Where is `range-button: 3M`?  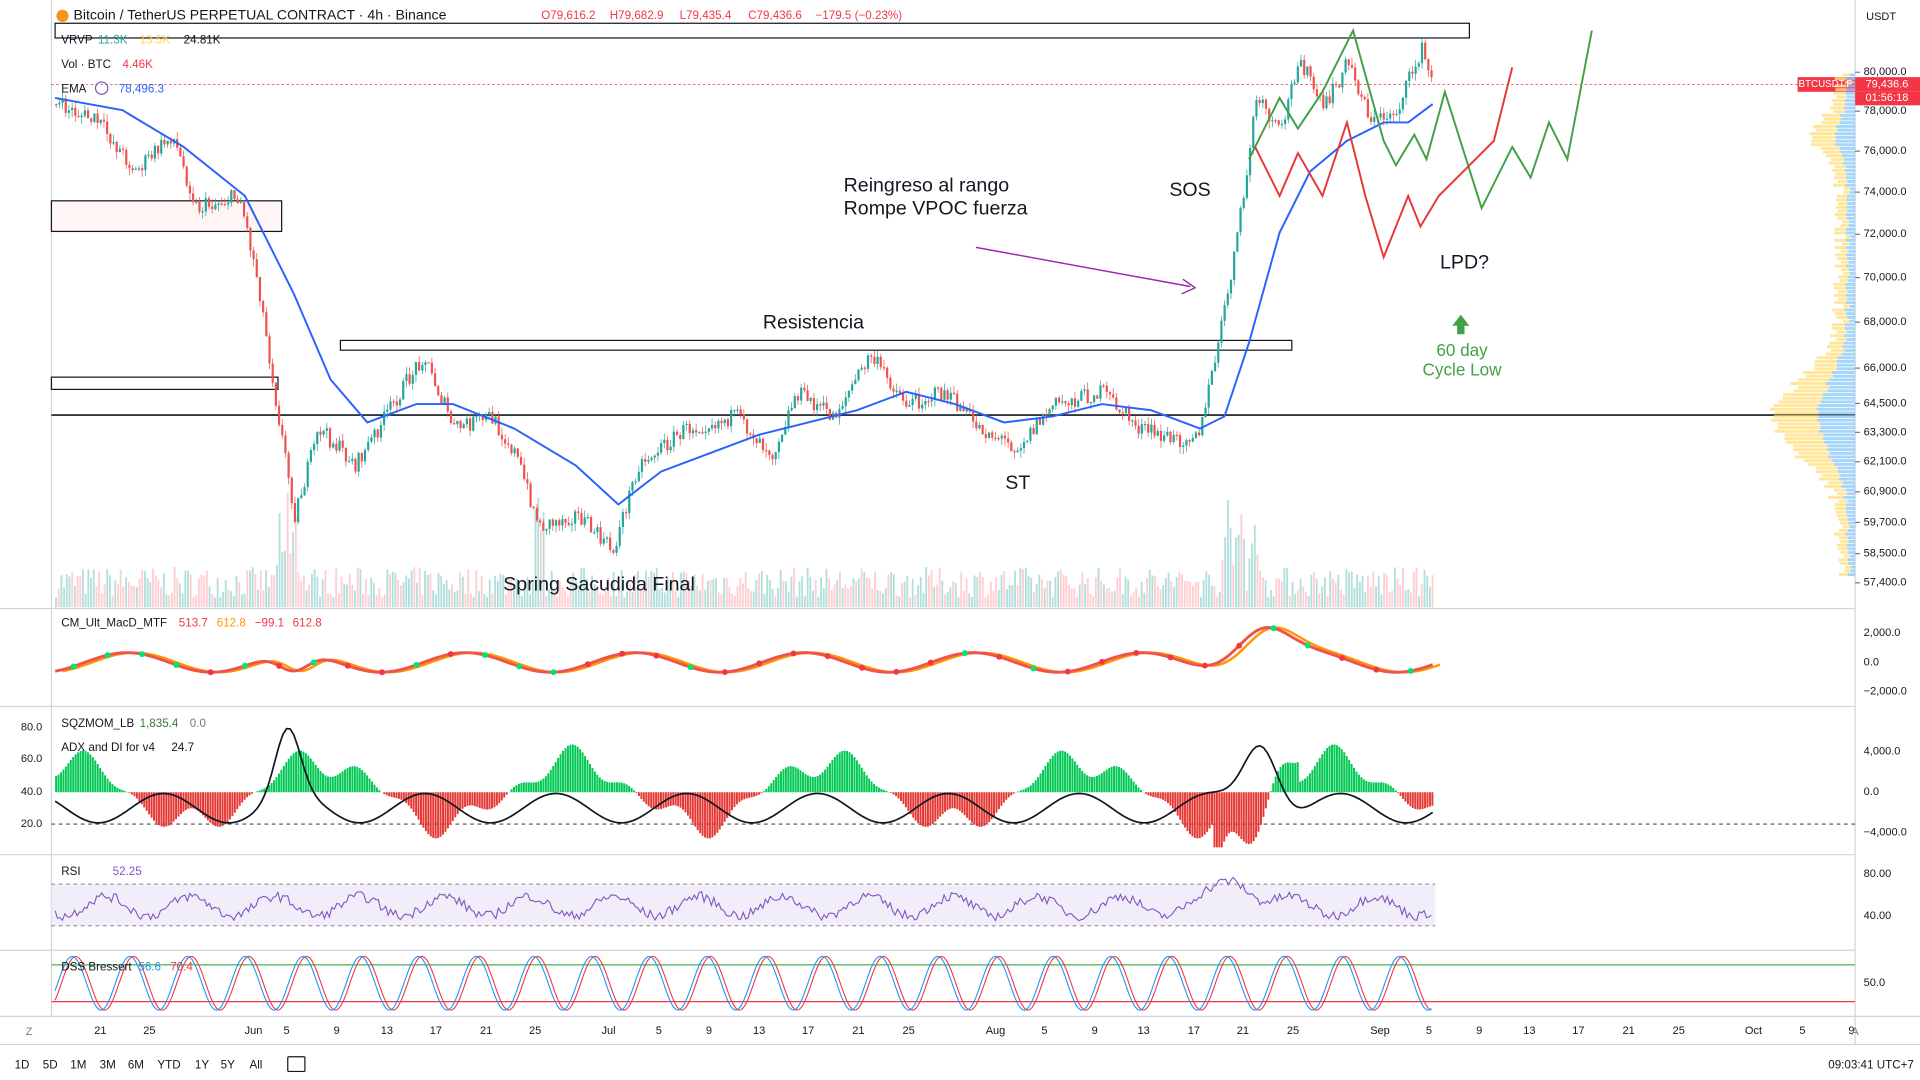 range-button: 3M is located at coordinates (108, 1064).